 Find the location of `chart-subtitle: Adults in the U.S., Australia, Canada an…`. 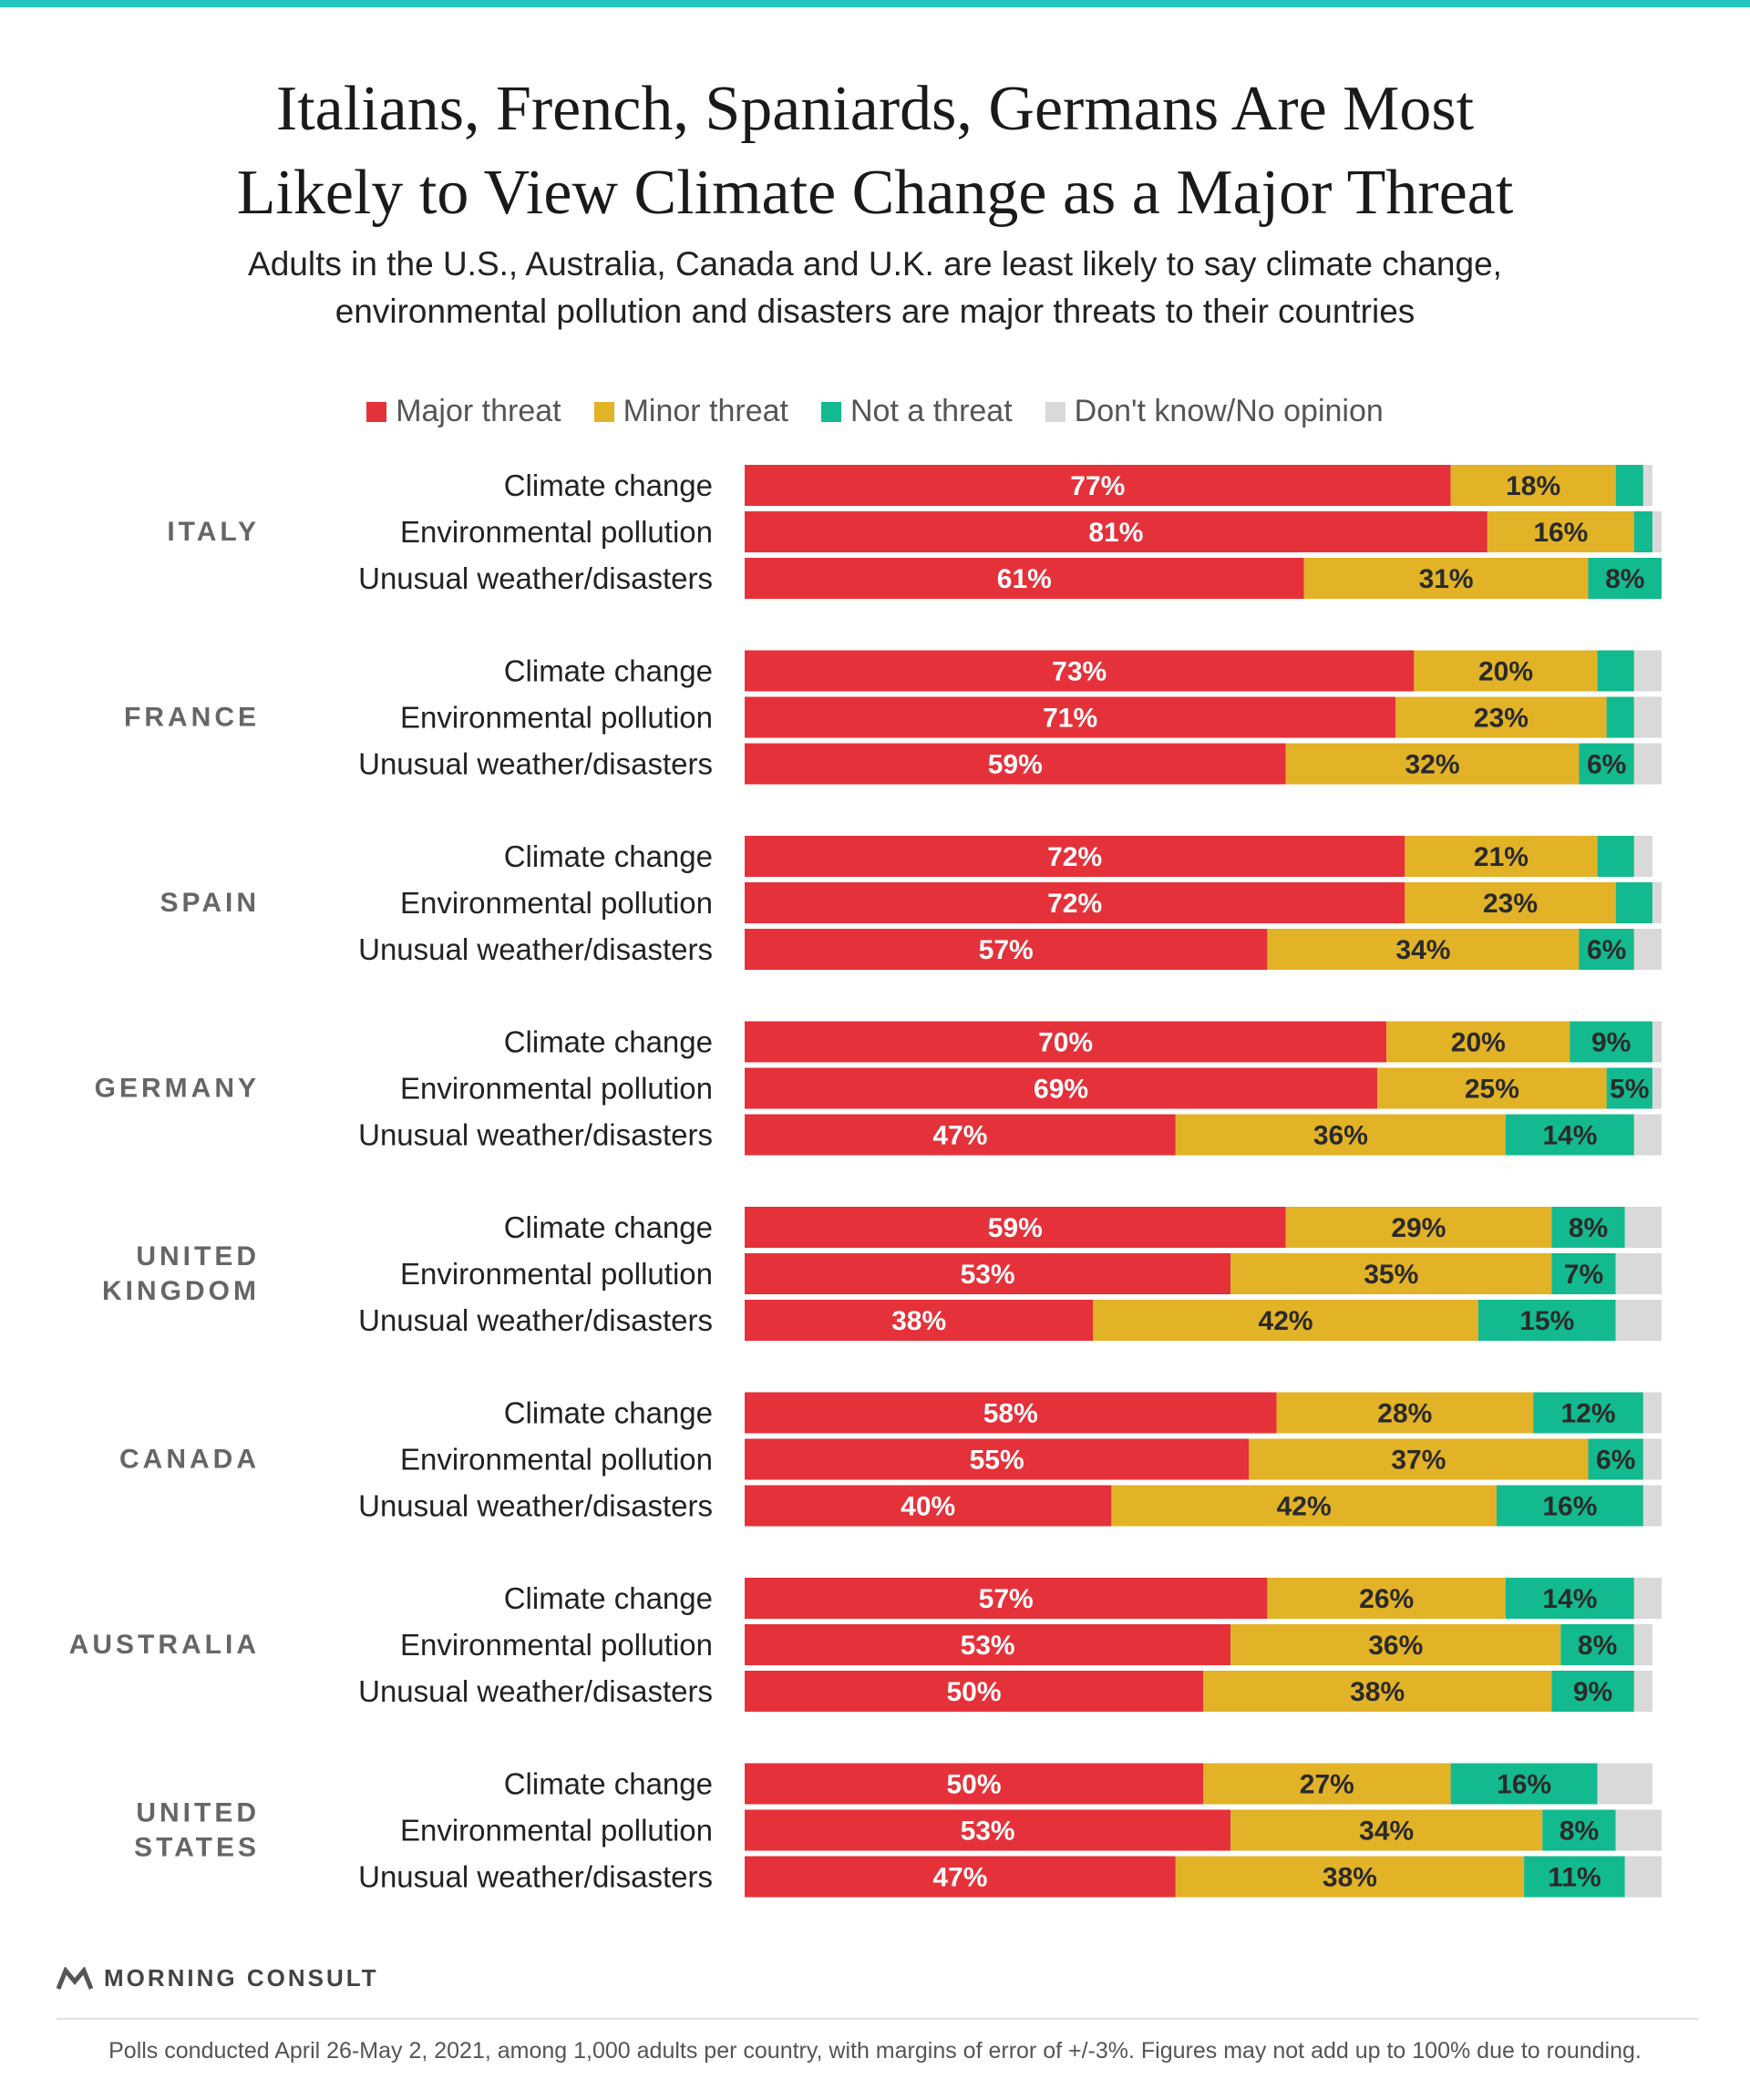

chart-subtitle: Adults in the U.S., Australia, Canada an… is located at coordinates (875, 288).